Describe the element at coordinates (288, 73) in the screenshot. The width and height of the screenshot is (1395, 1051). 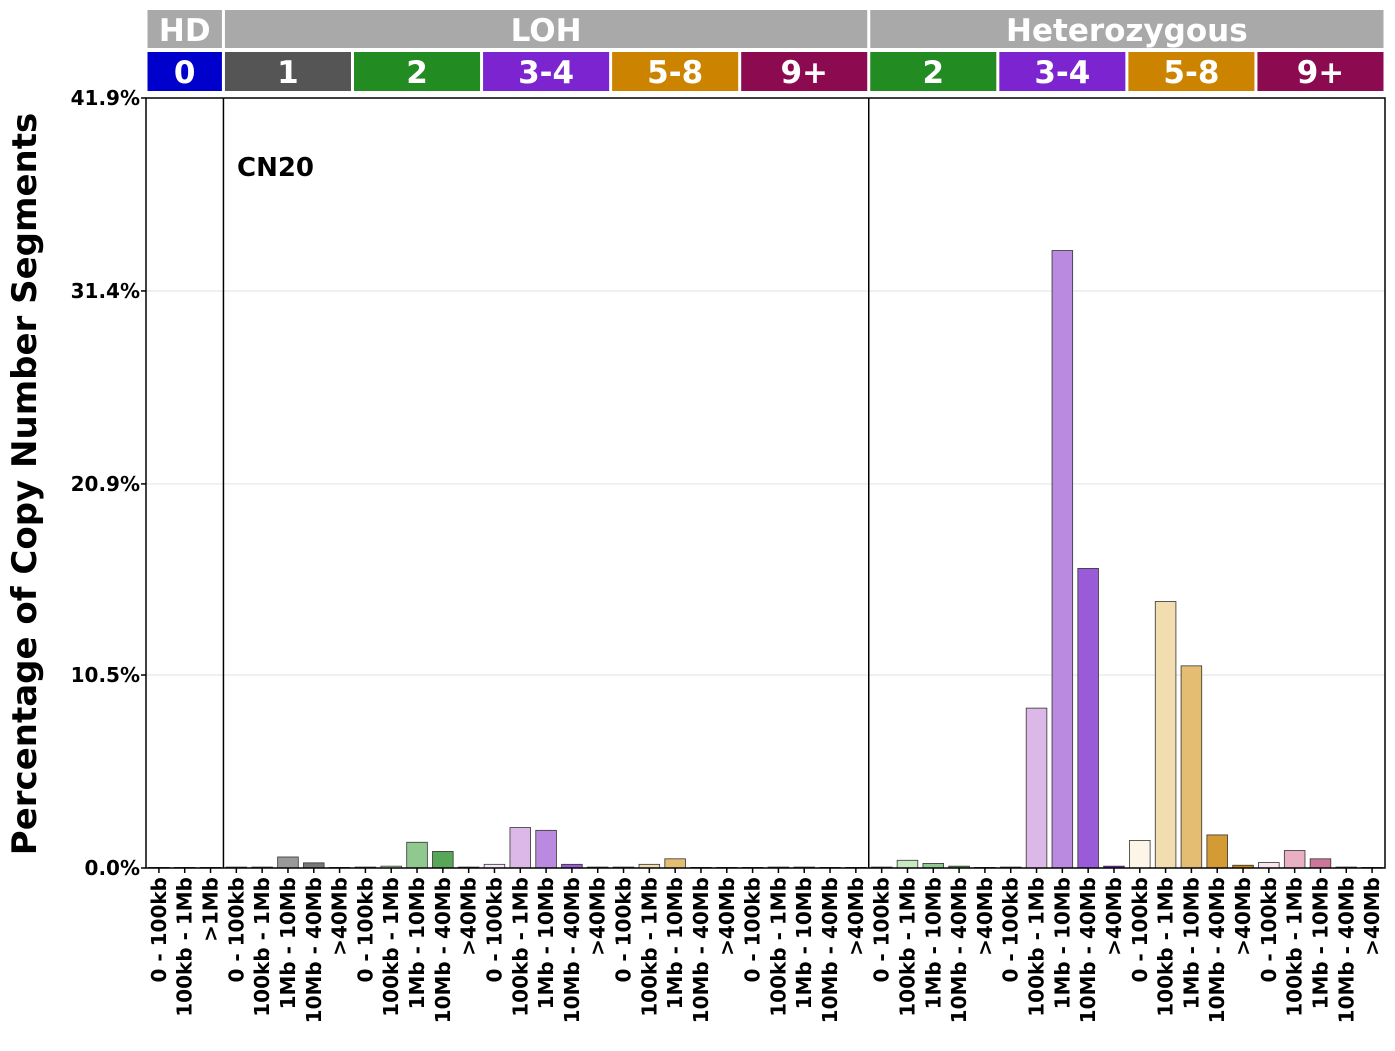
I see `cn-group-label: 1` at that location.